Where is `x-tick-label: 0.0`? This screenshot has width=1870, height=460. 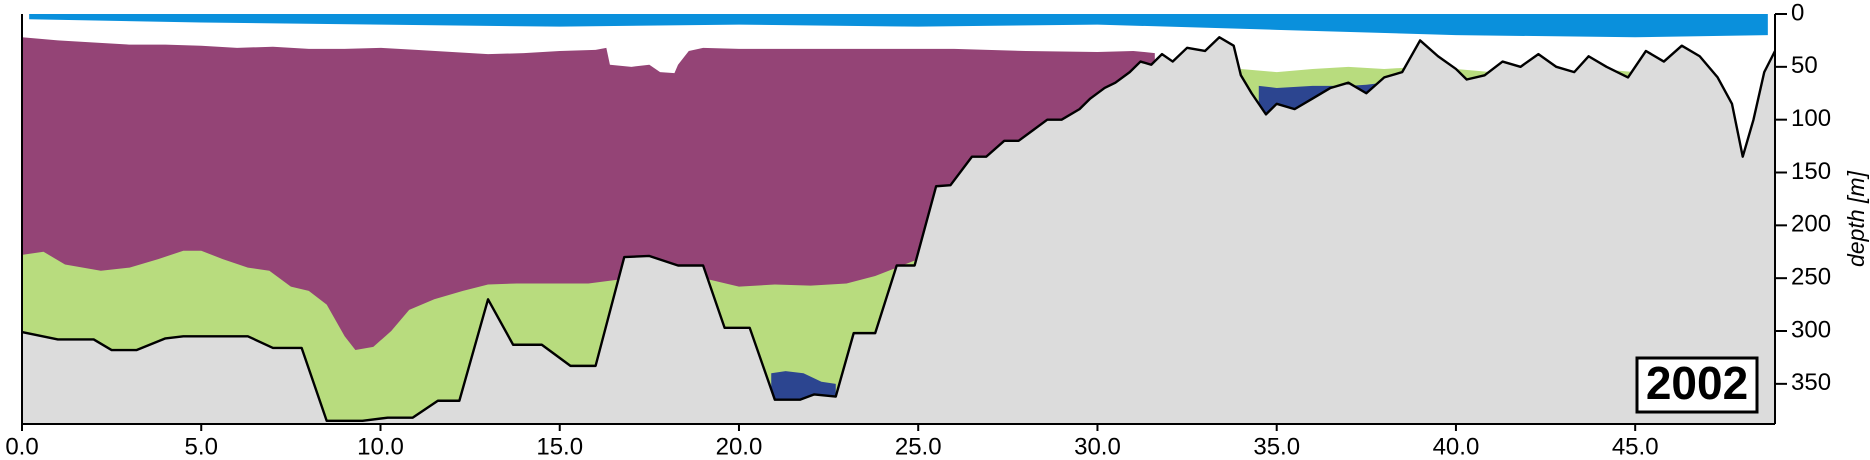
x-tick-label: 0.0 is located at coordinates (21, 446).